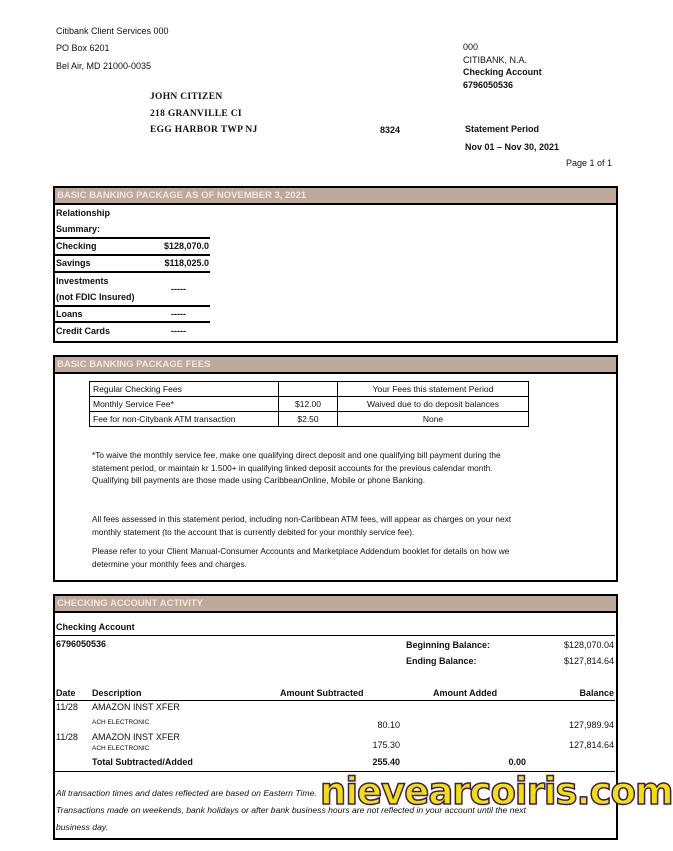 Image resolution: width=673 pixels, height=851 pixels. Describe the element at coordinates (512, 147) in the screenshot. I see `period: Nov 01 – Nov 30, 2021` at that location.